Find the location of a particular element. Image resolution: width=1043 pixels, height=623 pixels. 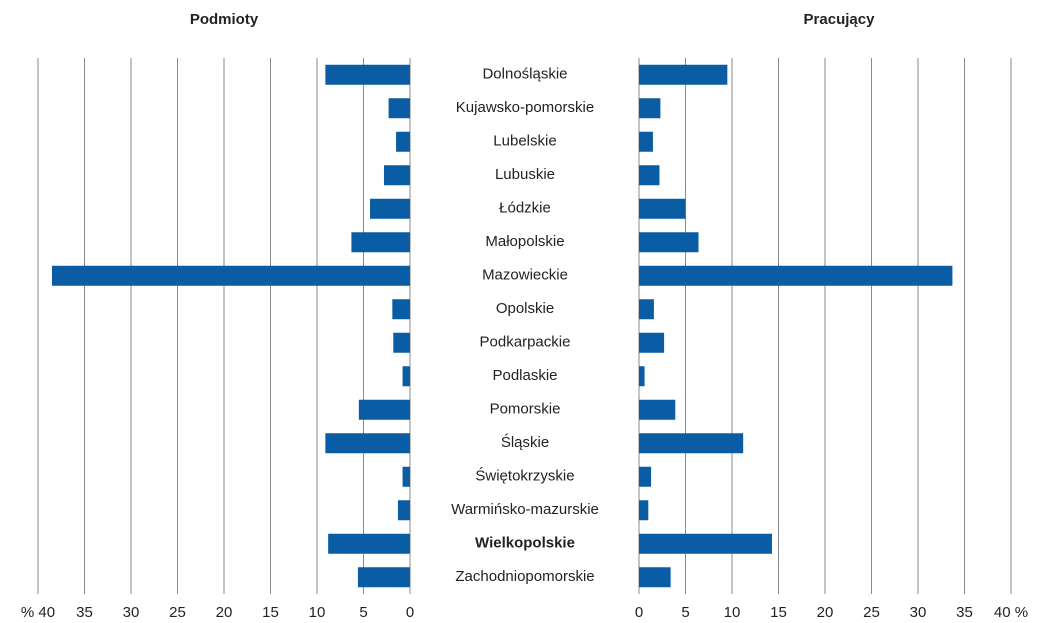

category-label: Zachodniopomorskie is located at coordinates (524, 576).